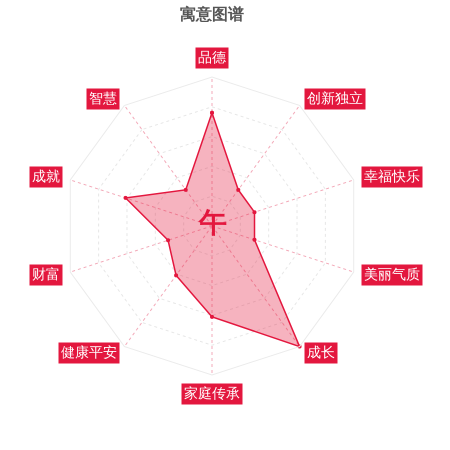 The image size is (450, 450). What do you see at coordinates (212, 222) in the screenshot?
I see `text: 午` at bounding box center [212, 222].